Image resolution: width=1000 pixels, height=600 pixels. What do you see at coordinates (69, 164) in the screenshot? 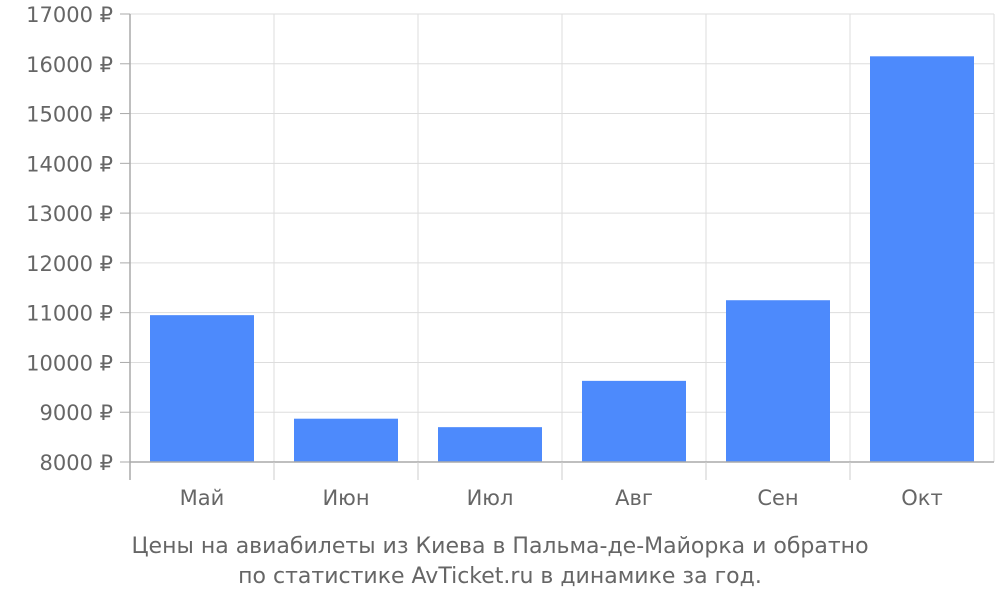
I see `y-tick-label: 14000 ₽` at bounding box center [69, 164].